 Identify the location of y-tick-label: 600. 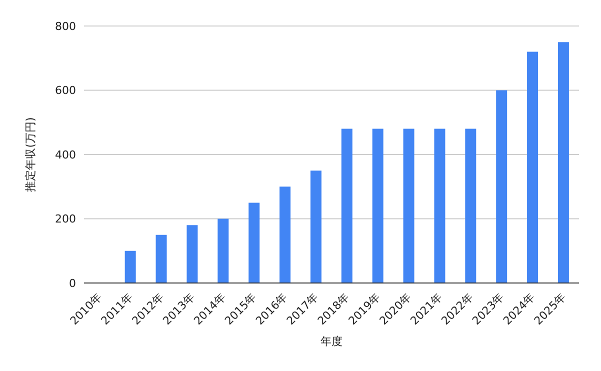
(65, 91).